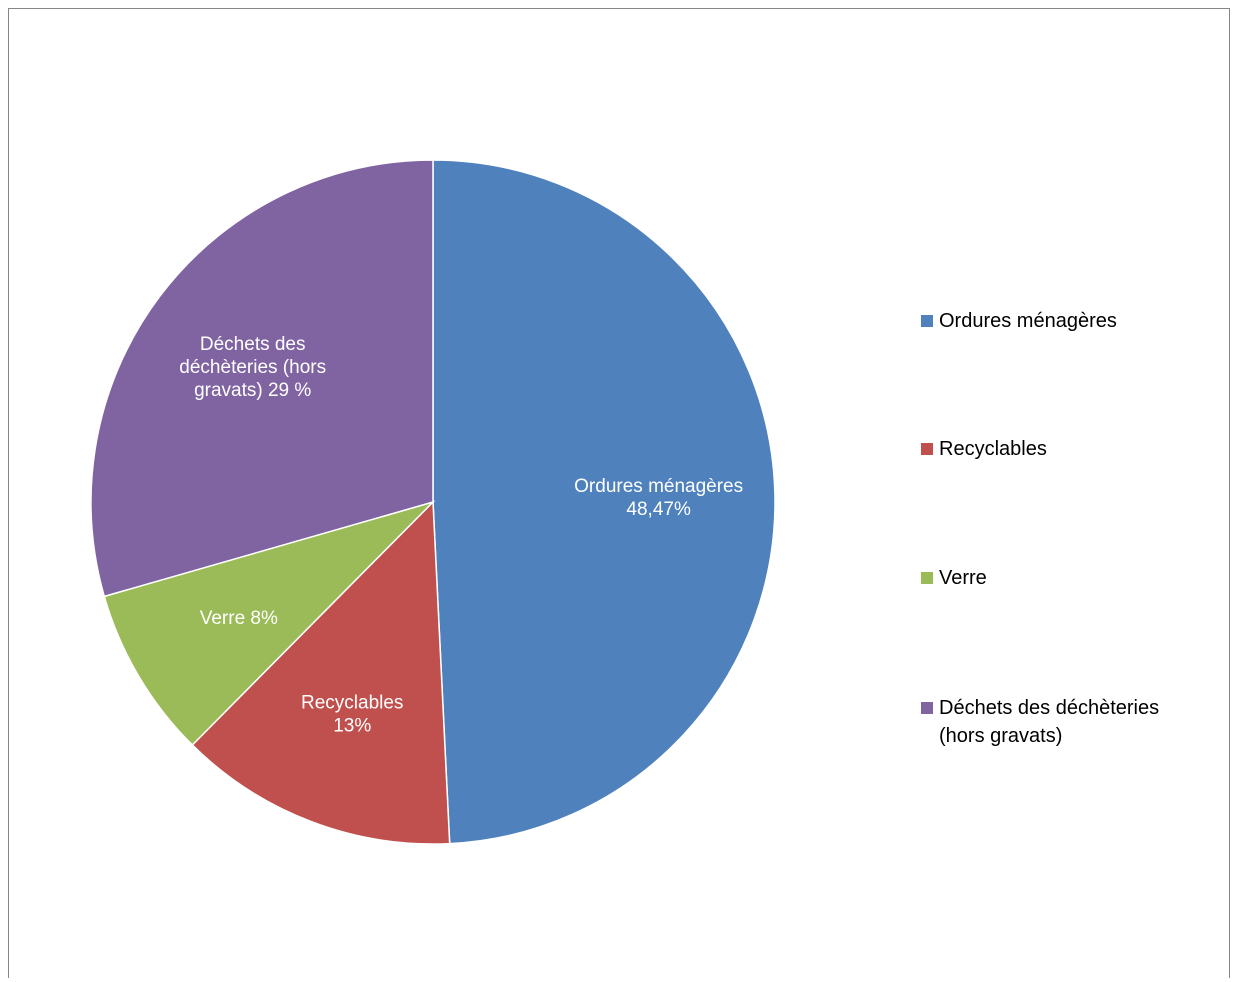  Describe the element at coordinates (963, 578) in the screenshot. I see `legend-label: Verre` at that location.